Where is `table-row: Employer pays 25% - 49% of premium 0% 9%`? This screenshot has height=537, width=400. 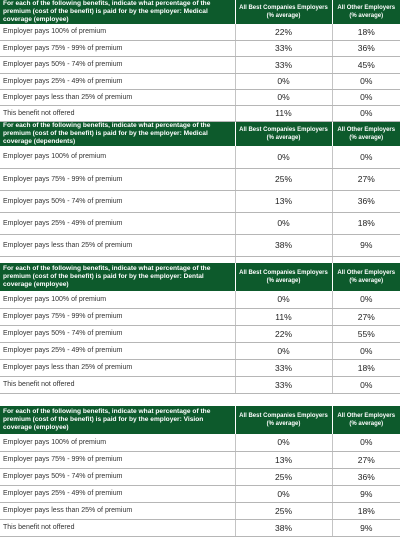
table-row: Employer pays 25% - 49% of premium 0% 9% is located at coordinates (200, 494).